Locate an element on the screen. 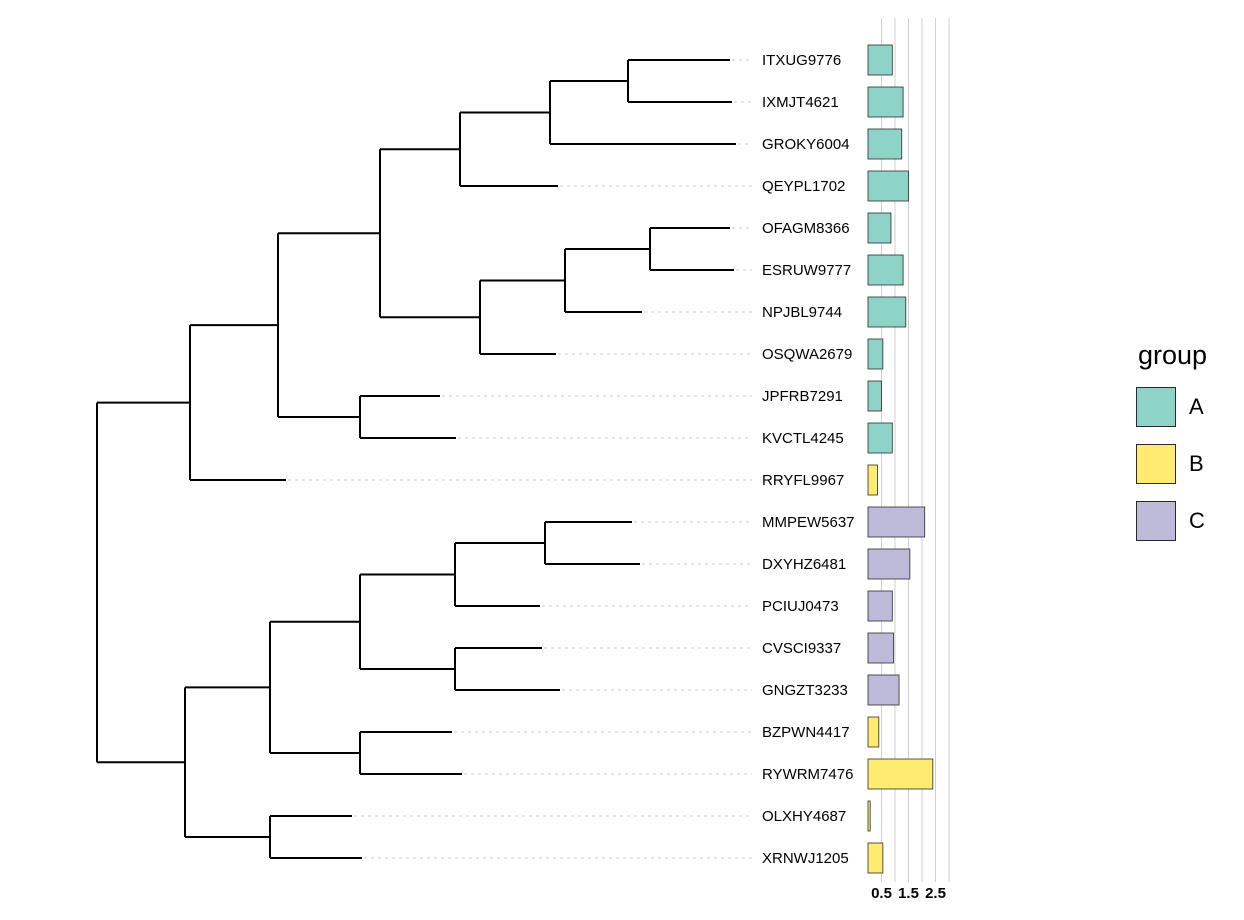 This screenshot has height=920, width=1244. bar-QEYPL1702 is located at coordinates (888, 186).